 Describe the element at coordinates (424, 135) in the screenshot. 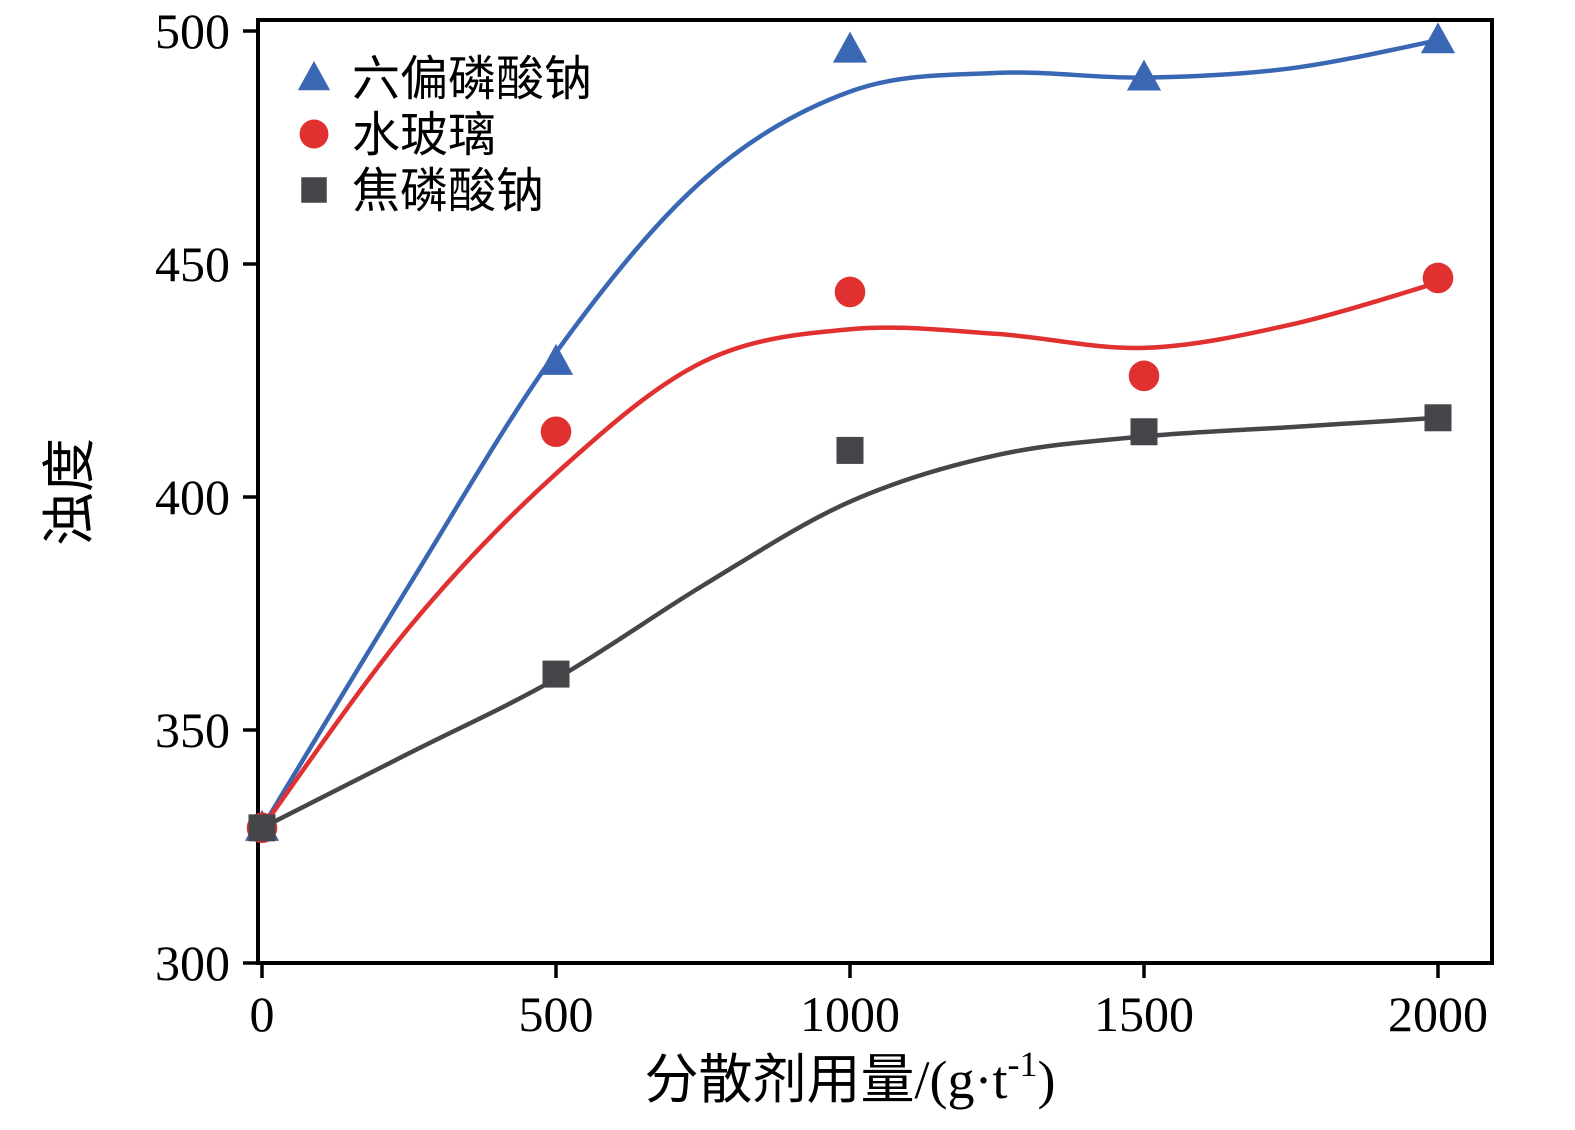

I see `legend-label-1: 水玻璃` at that location.